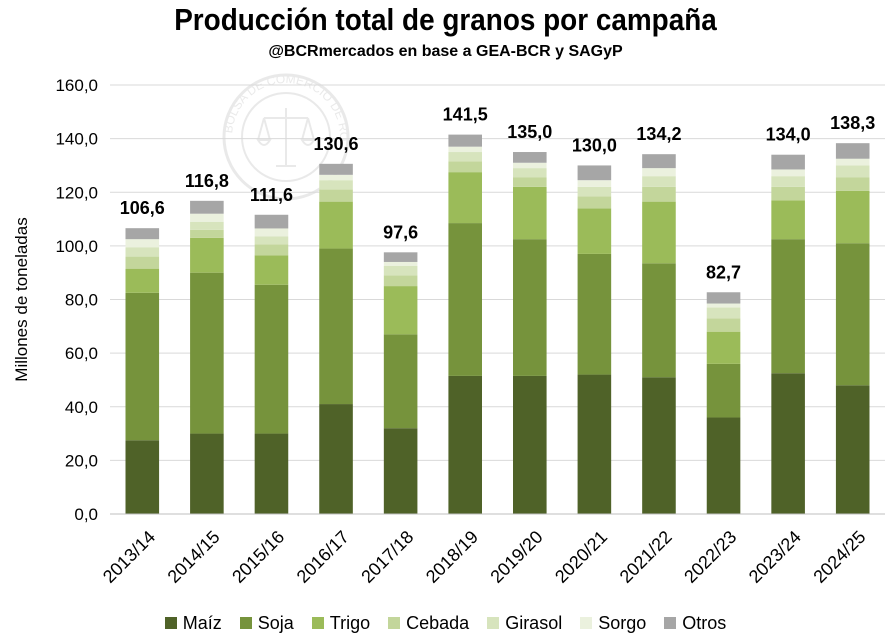 The height and width of the screenshot is (640, 891). Describe the element at coordinates (21, 299) in the screenshot. I see `y-axis-label: Millones de toneladas` at that location.